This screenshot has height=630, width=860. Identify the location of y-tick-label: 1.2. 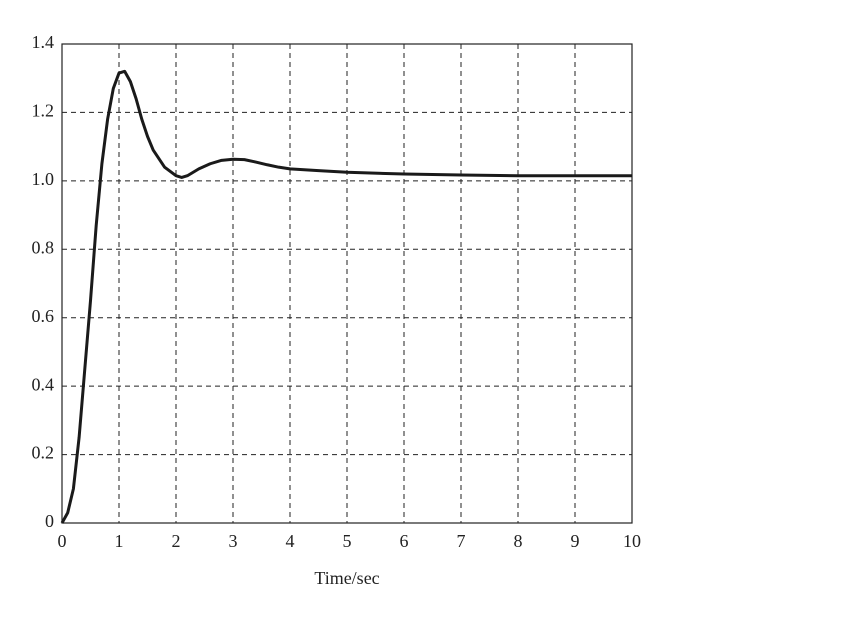
(43, 111).